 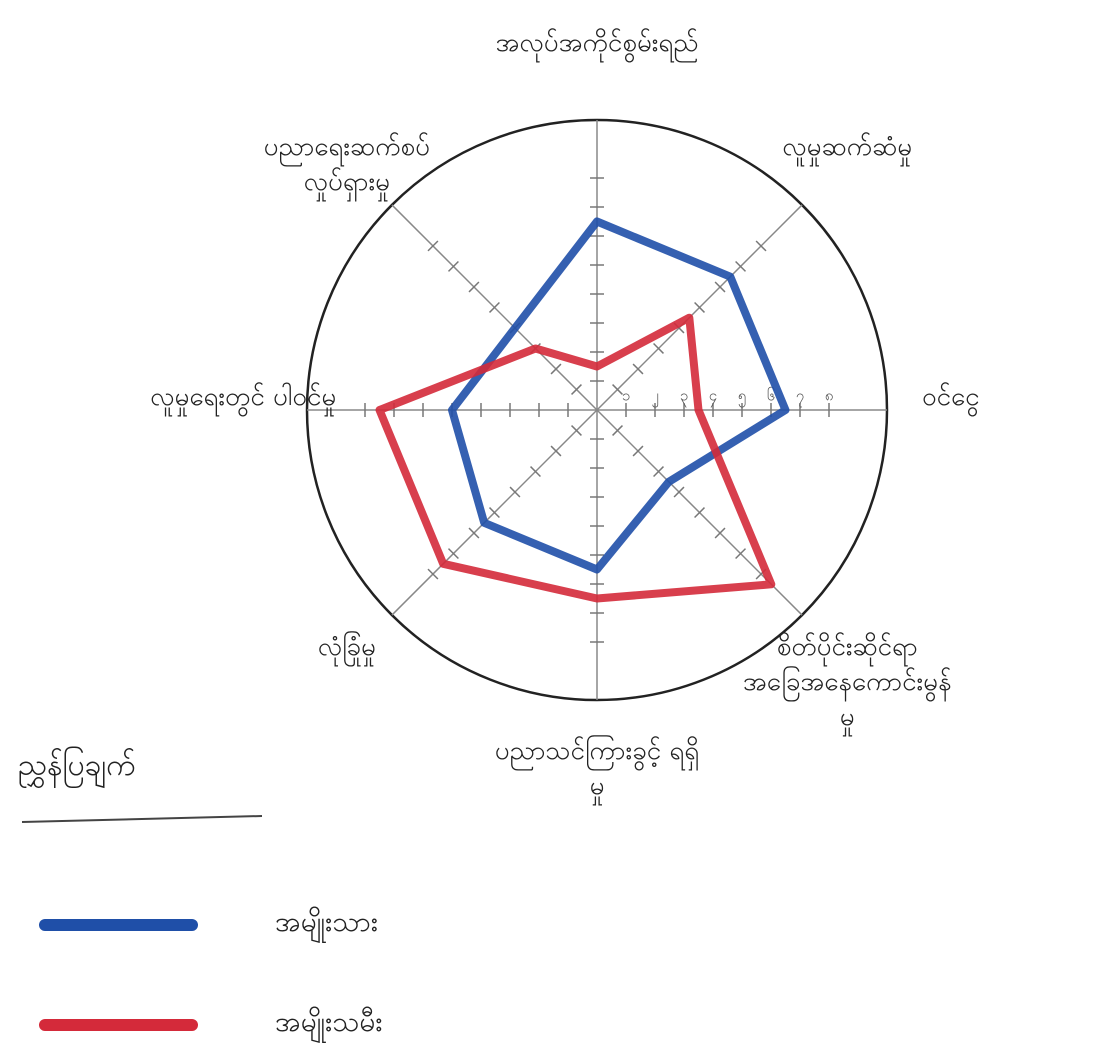 I want to click on category-label: ဝင်ငွေ, so click(x=951, y=397).